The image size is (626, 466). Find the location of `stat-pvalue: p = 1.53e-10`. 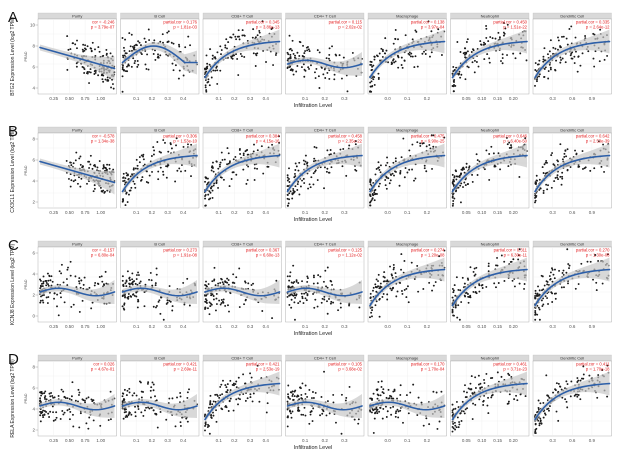

stat-pvalue: p = 1.53e-10 is located at coordinates (185, 140).